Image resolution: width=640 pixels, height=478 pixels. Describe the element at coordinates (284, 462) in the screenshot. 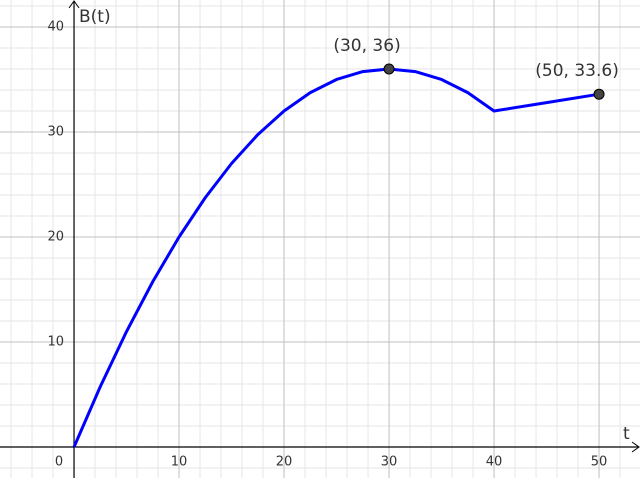

I see `x-tick-label: 20` at that location.